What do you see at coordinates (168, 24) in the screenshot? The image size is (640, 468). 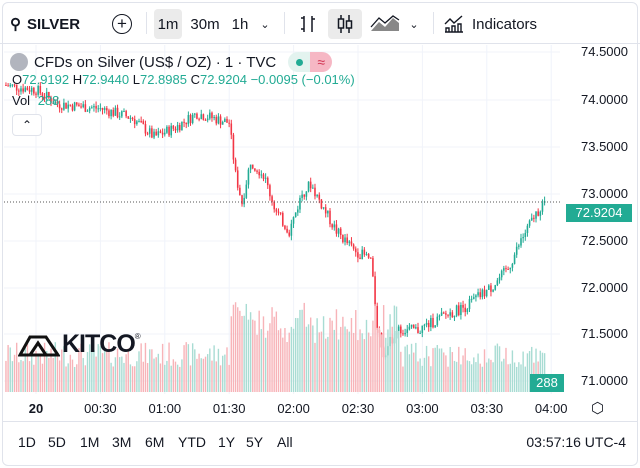 I see `interval-1m: 1m` at bounding box center [168, 24].